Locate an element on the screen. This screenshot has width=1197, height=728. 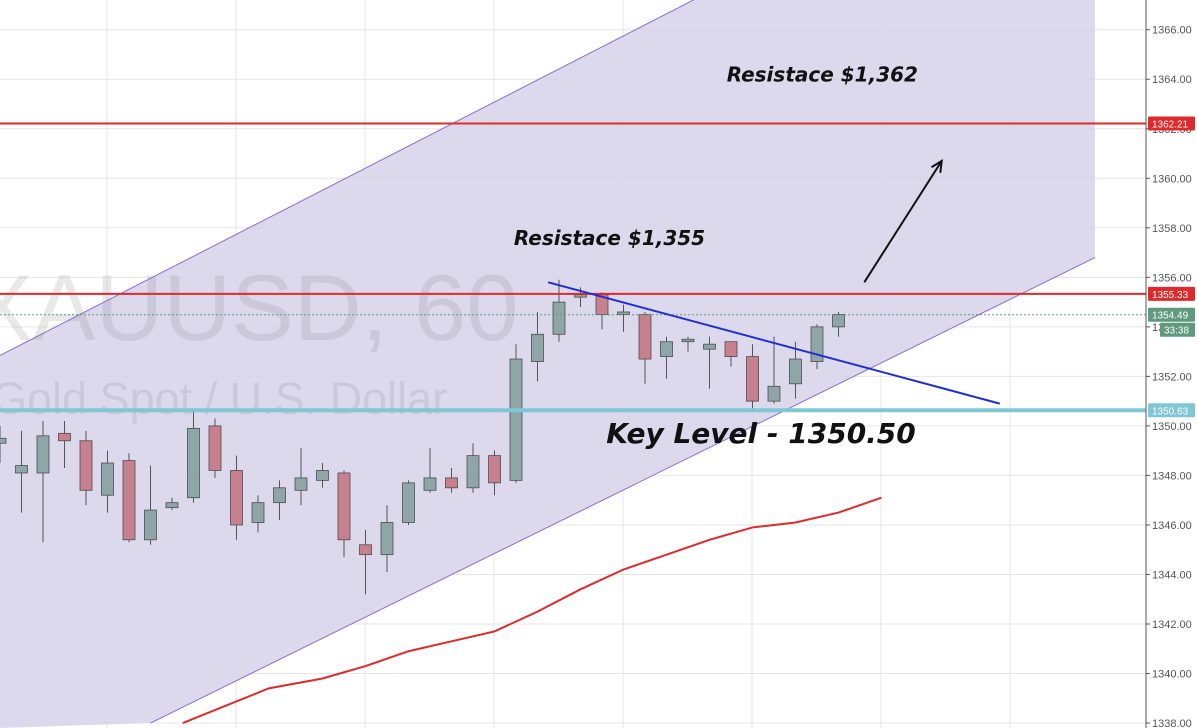
level-price-tag-label: 1362.21 is located at coordinates (1170, 125).